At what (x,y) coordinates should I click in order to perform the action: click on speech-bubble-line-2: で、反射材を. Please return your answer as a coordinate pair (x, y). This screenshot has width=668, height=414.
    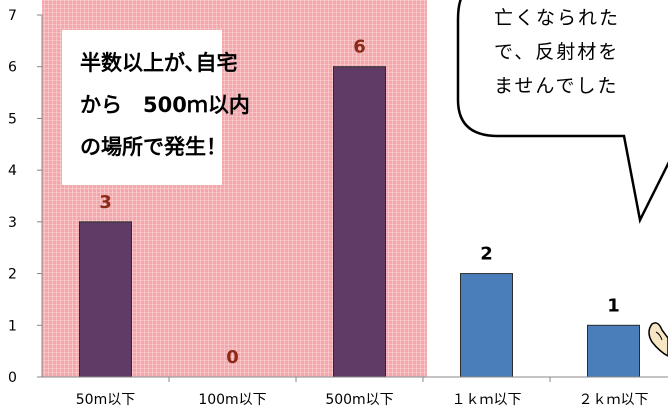
    Looking at the image, I should click on (556, 52).